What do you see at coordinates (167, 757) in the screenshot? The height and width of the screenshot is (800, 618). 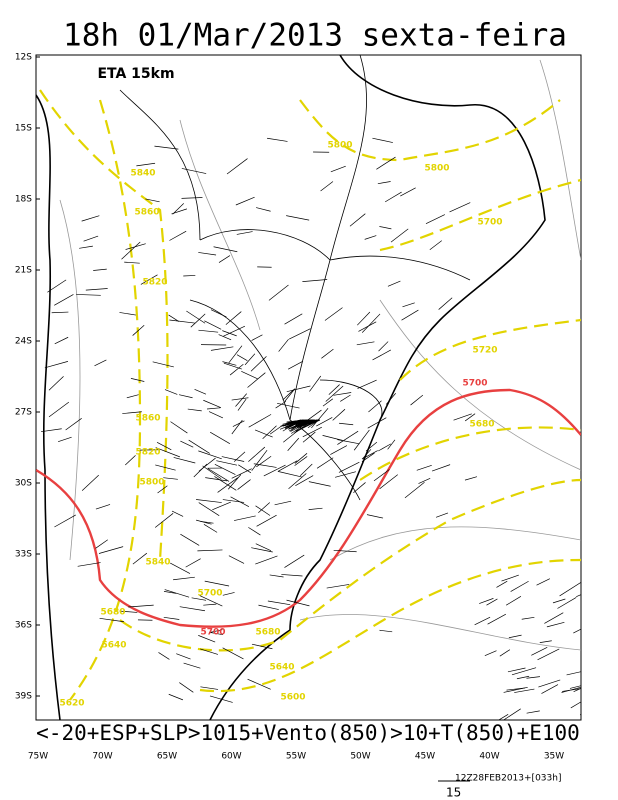 I see `lon-label: 65W` at bounding box center [167, 757].